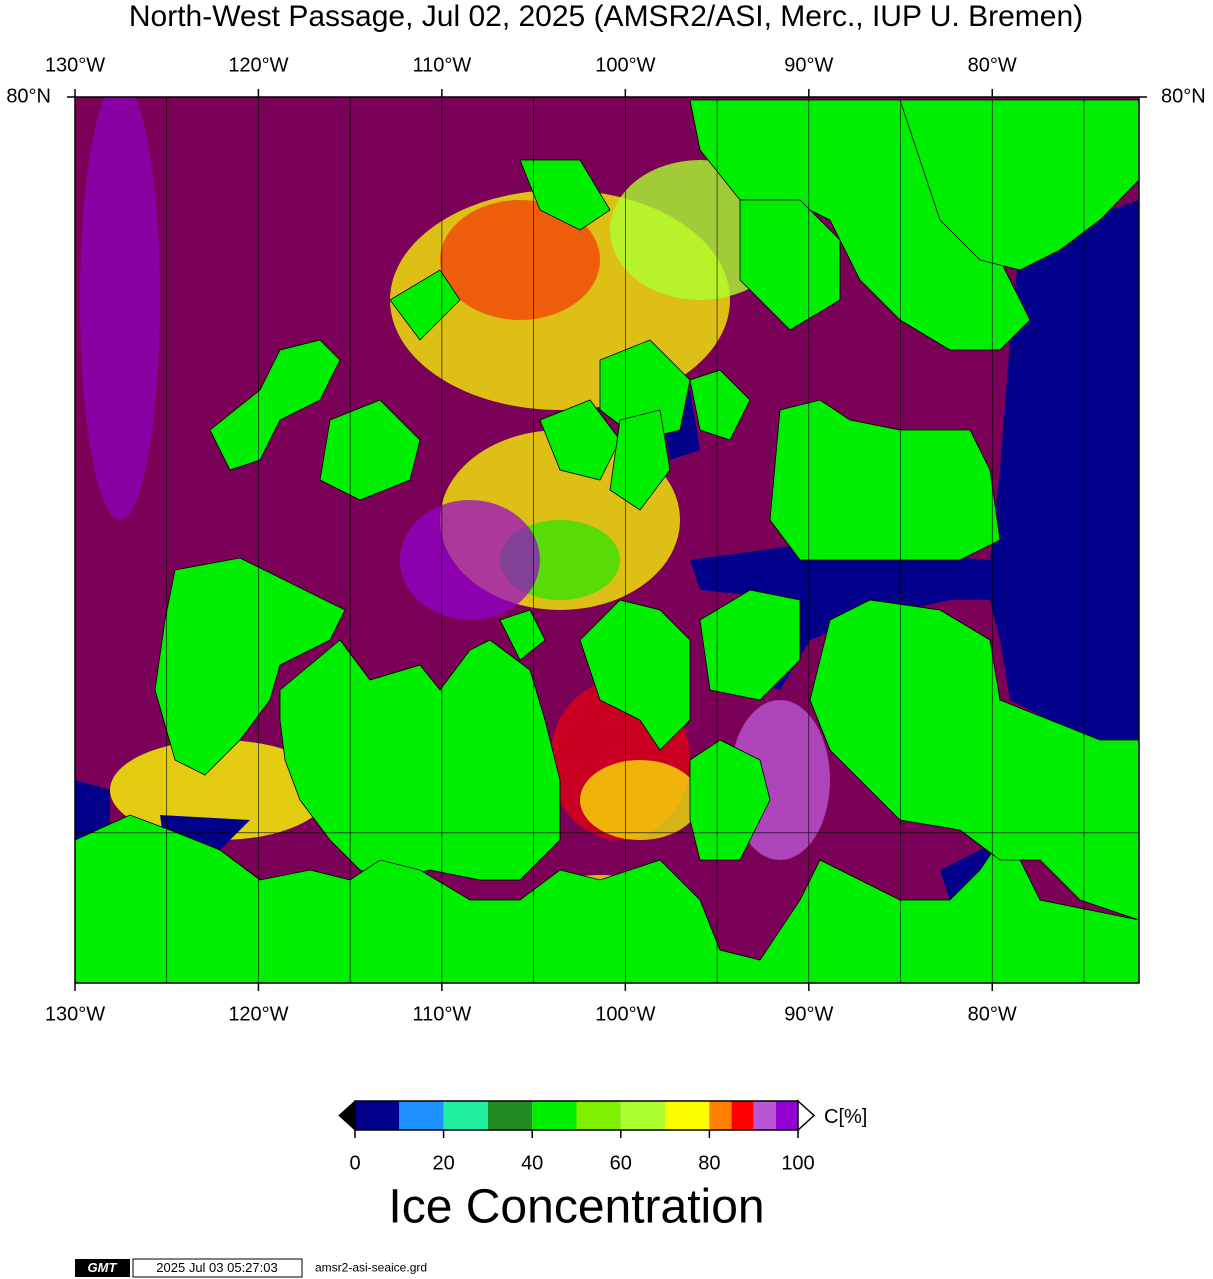 Image resolution: width=1213 pixels, height=1279 pixels. Describe the element at coordinates (709, 1163) in the screenshot. I see `colorbar-tick-label: 80` at that location.